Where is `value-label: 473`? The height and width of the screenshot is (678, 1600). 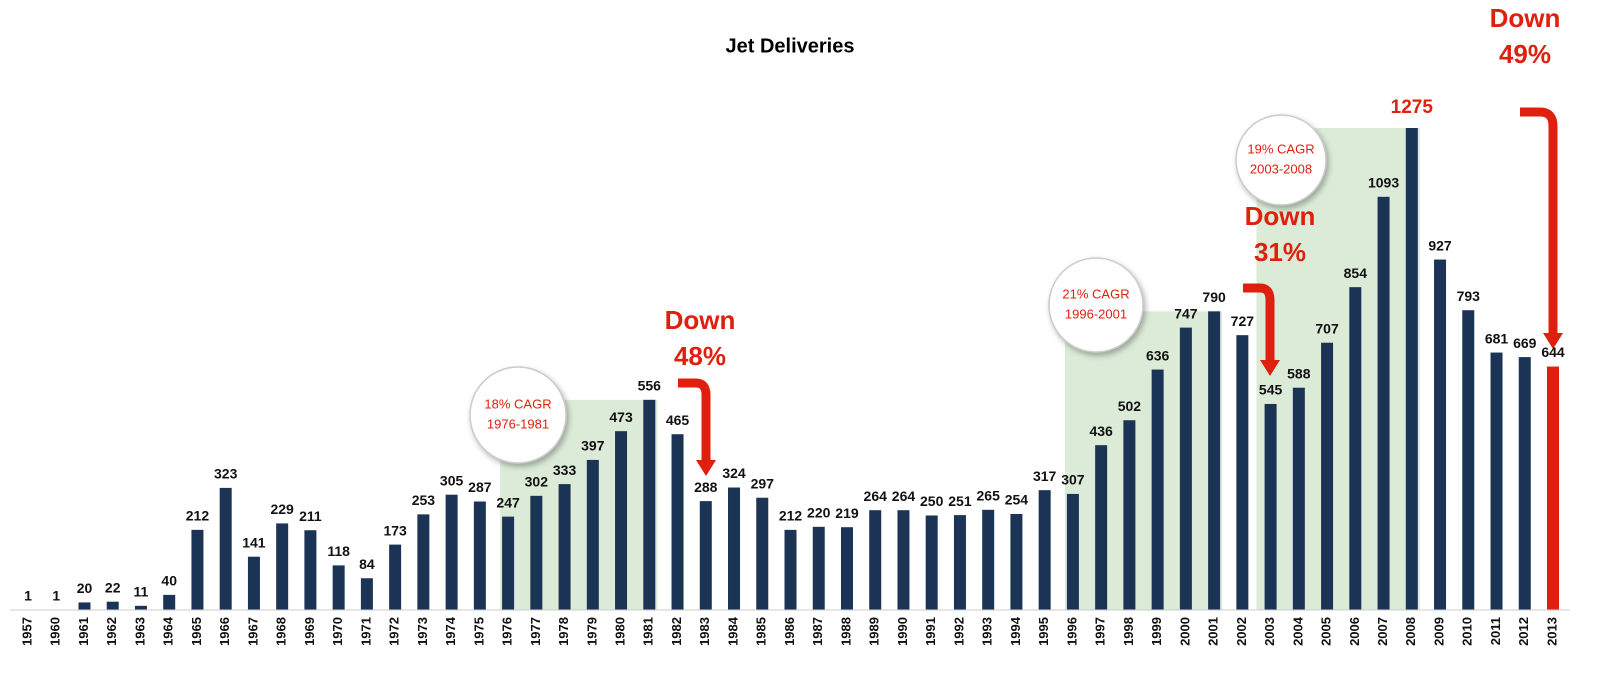
value-label: 473 is located at coordinates (621, 417).